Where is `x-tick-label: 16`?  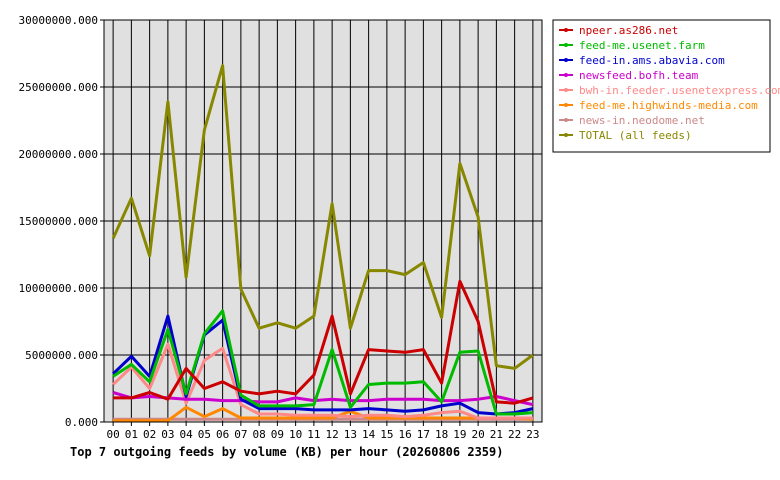 x-tick-label: 16 is located at coordinates (405, 434).